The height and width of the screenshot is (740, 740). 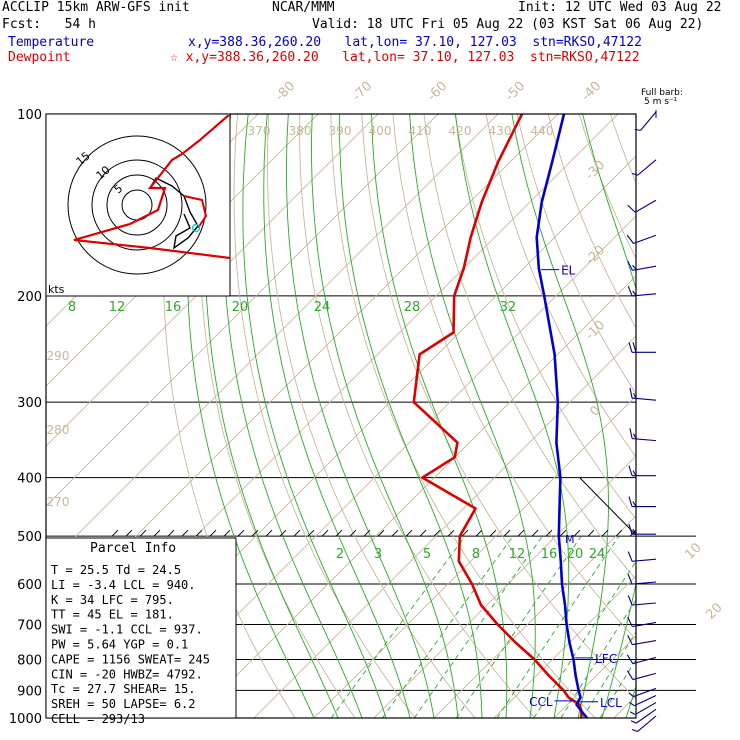 What do you see at coordinates (72, 307) in the screenshot?
I see `mixing-upper-8: 8` at bounding box center [72, 307].